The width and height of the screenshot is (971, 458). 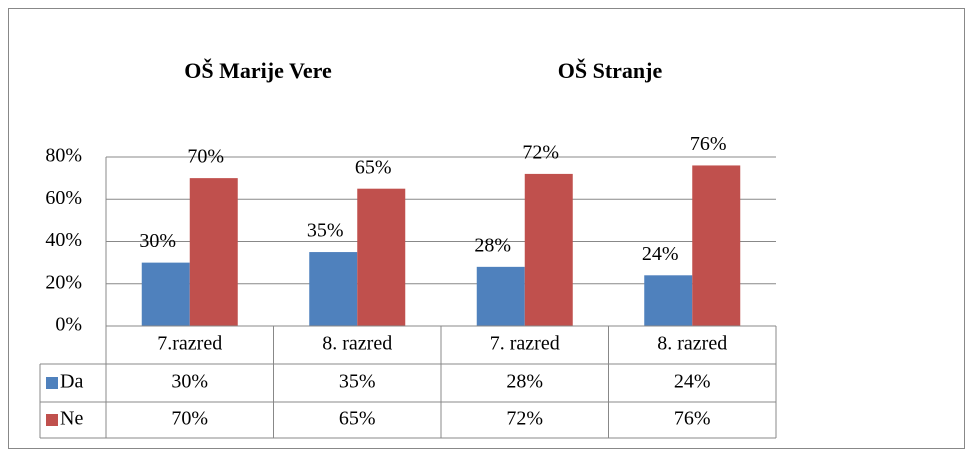 What do you see at coordinates (492, 245) in the screenshot?
I see `data-label: 28%` at bounding box center [492, 245].